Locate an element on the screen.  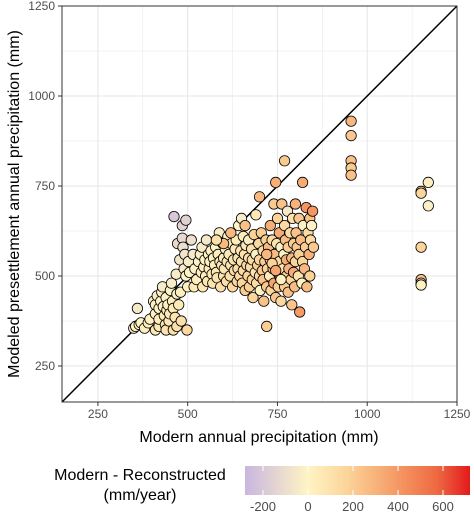
x-axis-ticks: 250 500 750 1000 1250 is located at coordinates (279, 411).